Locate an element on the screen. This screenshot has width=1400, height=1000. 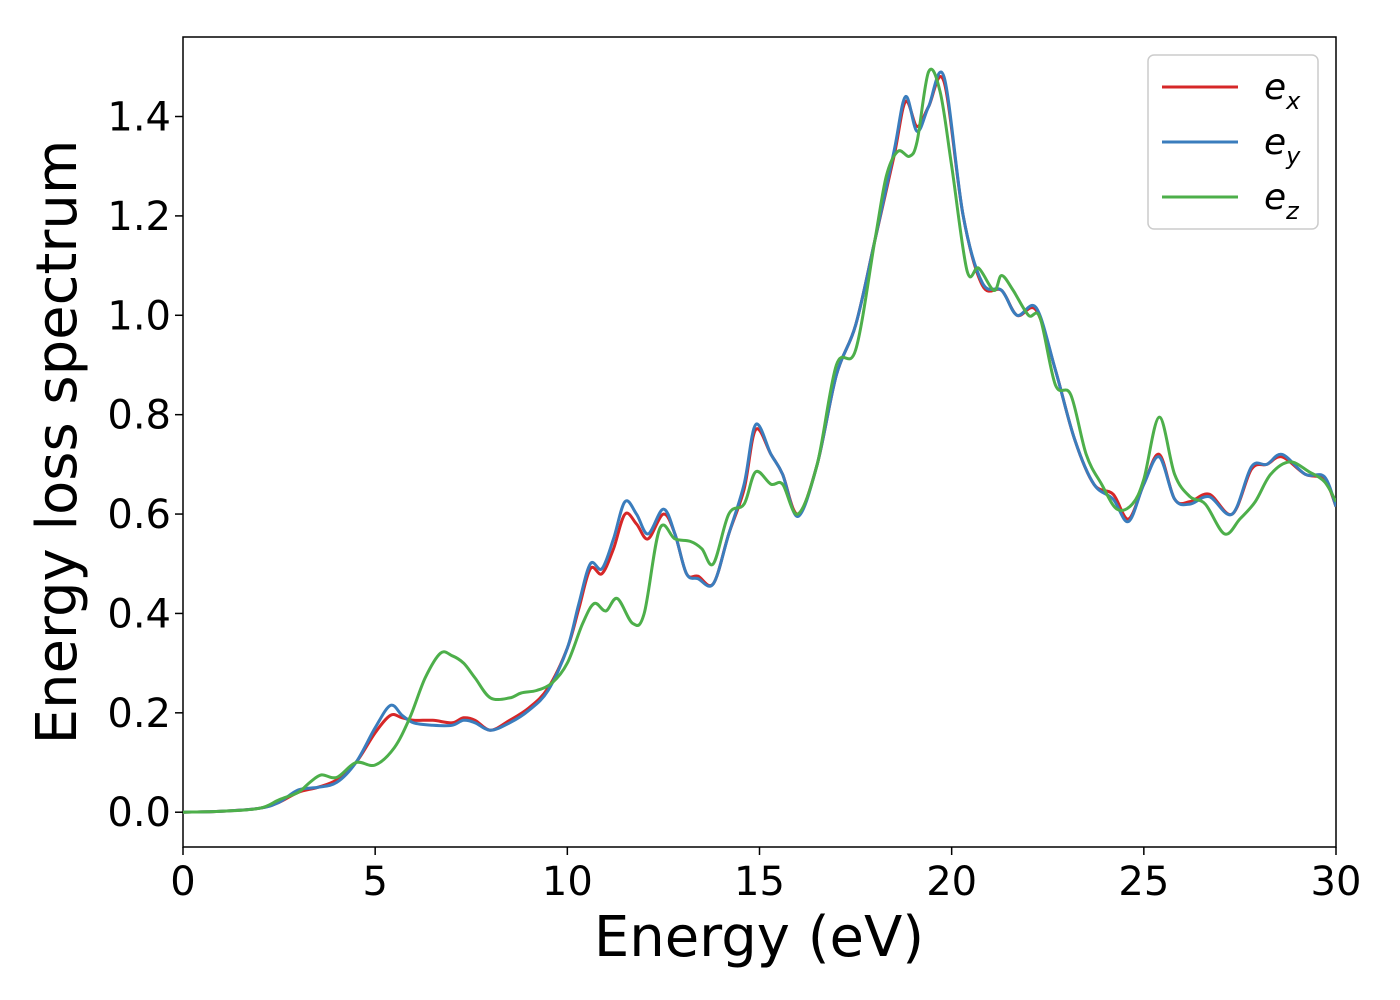
legend: ex ey ez is located at coordinates (1233, 142).